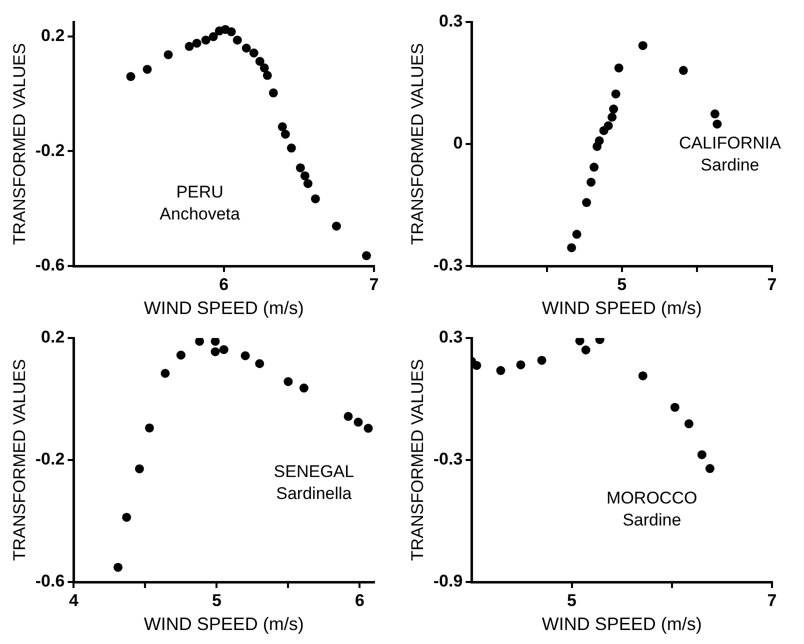 Image resolution: width=804 pixels, height=644 pixels. I want to click on annotation: SENEGAL, so click(314, 471).